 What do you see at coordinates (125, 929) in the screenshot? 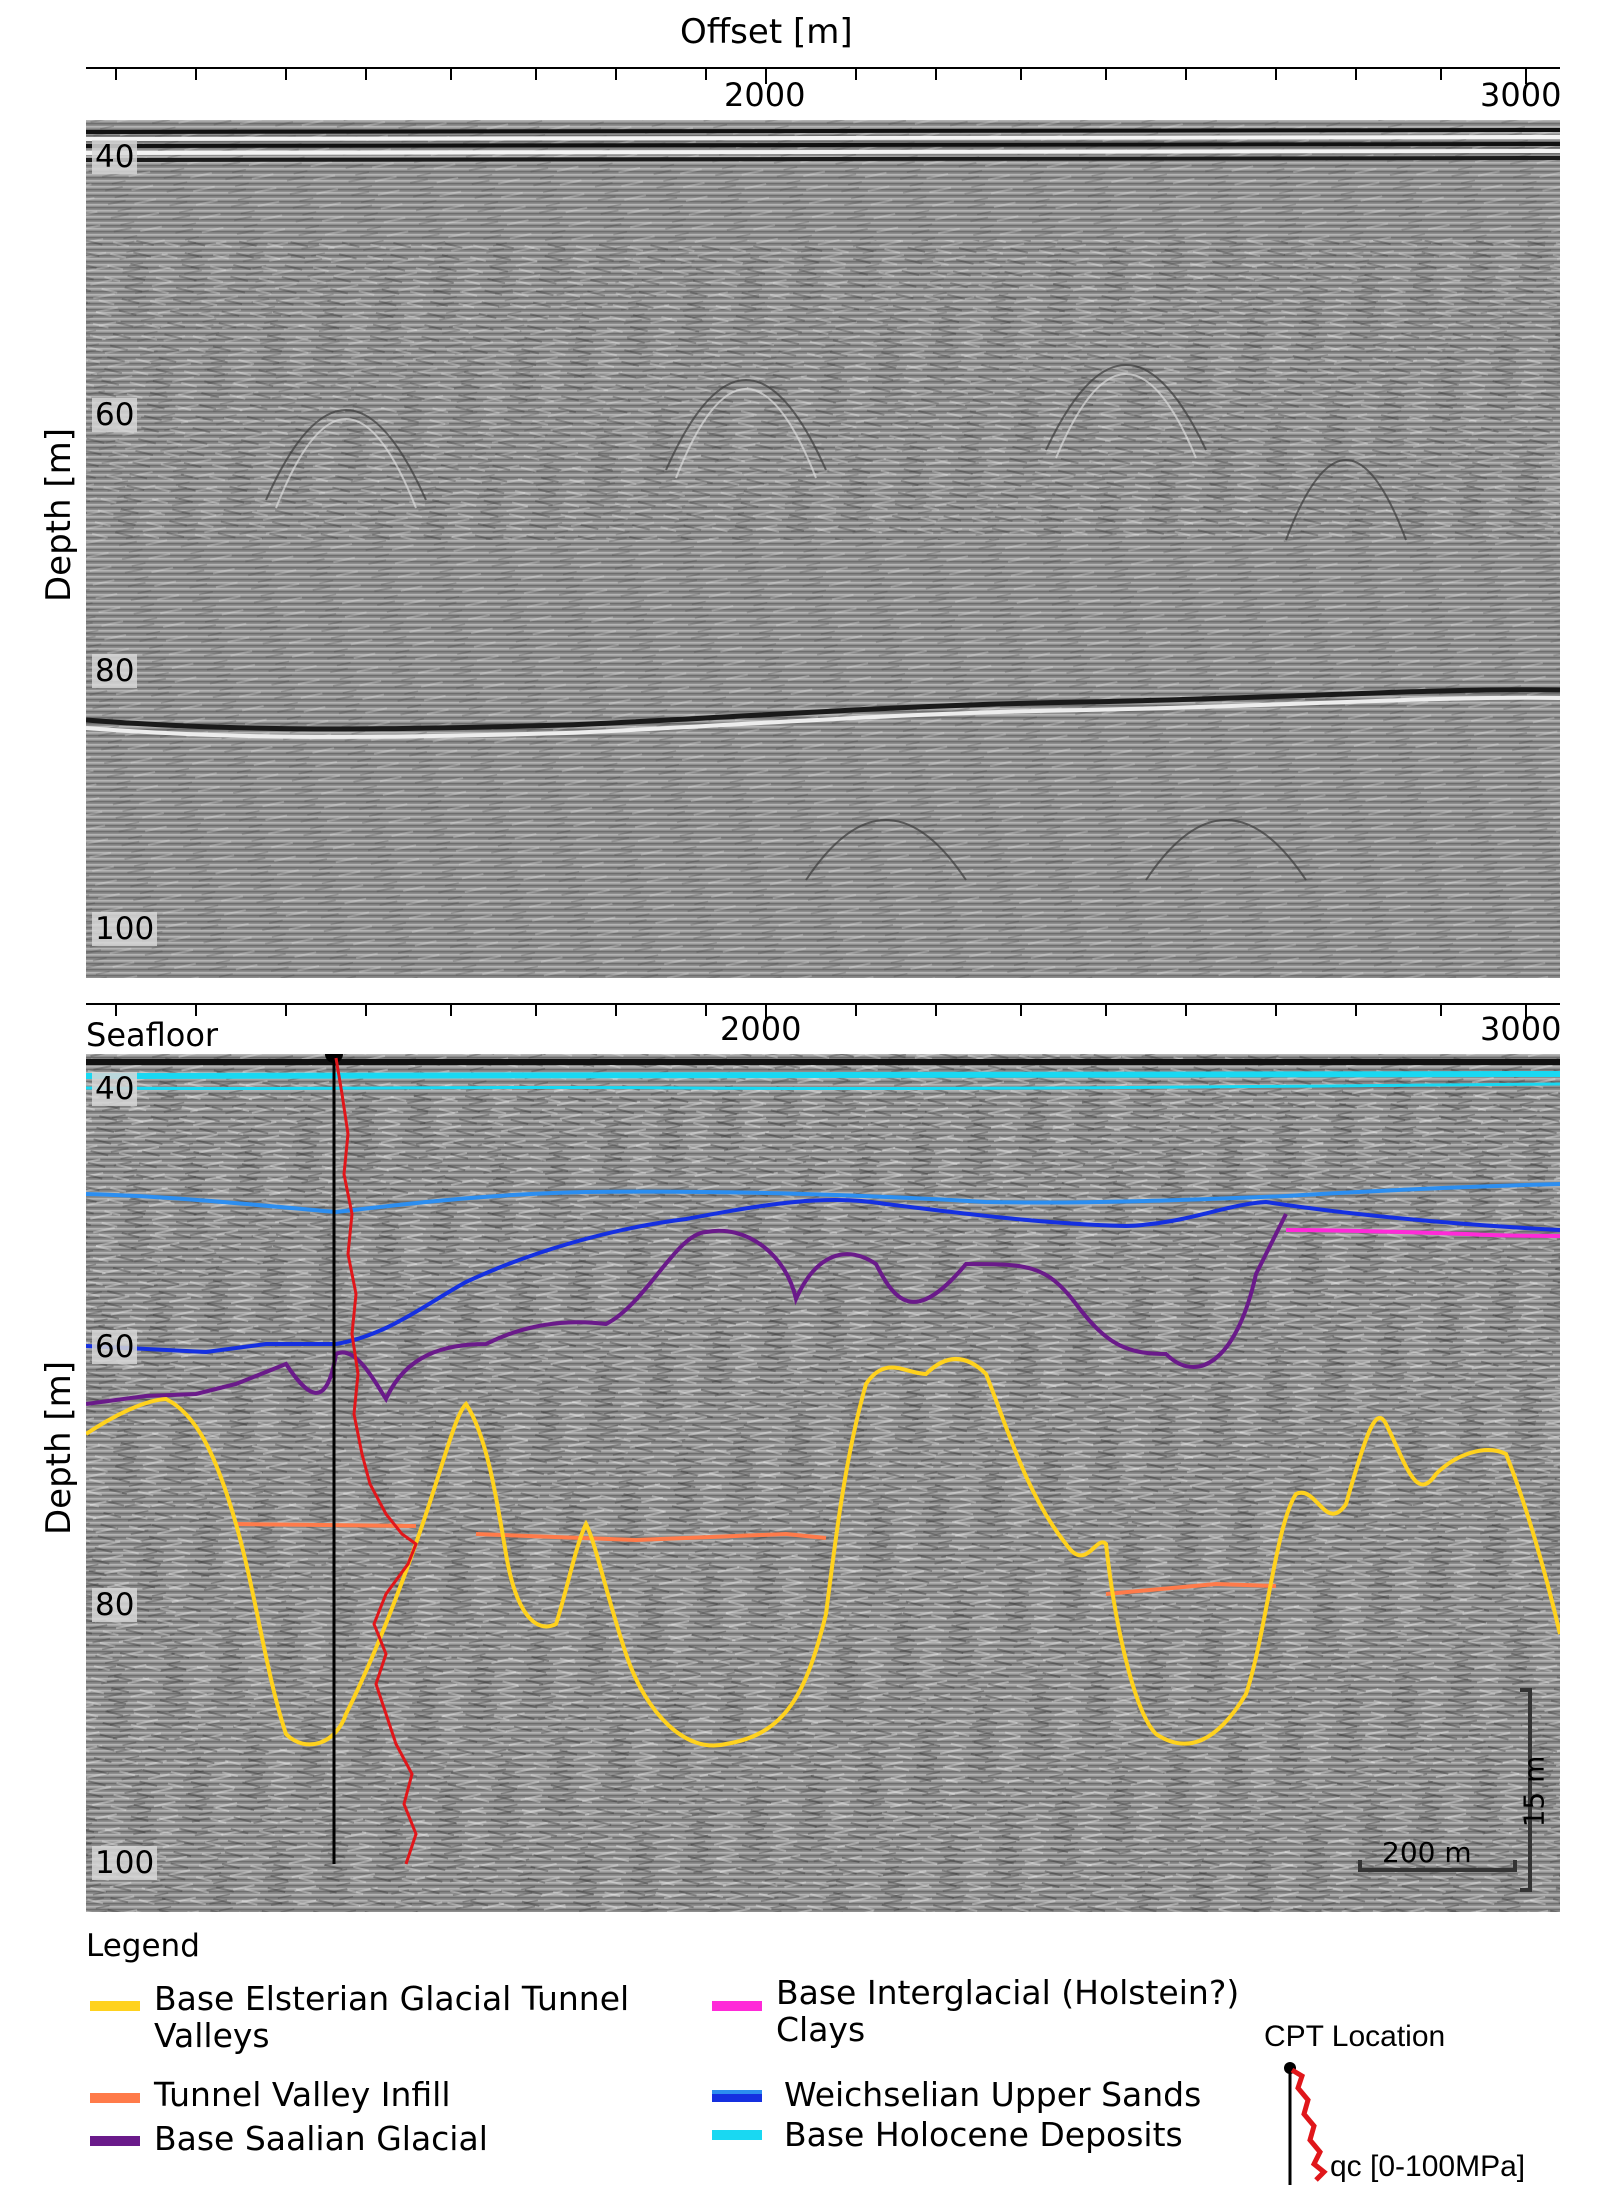
I see `top-ytick-100: 100` at bounding box center [125, 929].